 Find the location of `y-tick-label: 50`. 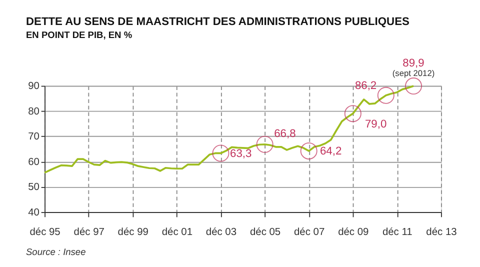

y-tick-label: 50 is located at coordinates (34, 188).